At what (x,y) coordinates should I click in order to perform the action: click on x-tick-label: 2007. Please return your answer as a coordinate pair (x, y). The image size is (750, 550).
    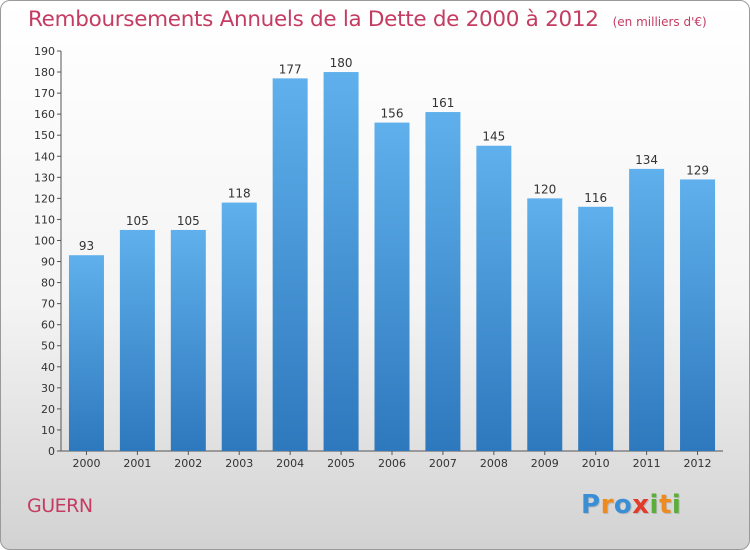
    Looking at the image, I should click on (443, 463).